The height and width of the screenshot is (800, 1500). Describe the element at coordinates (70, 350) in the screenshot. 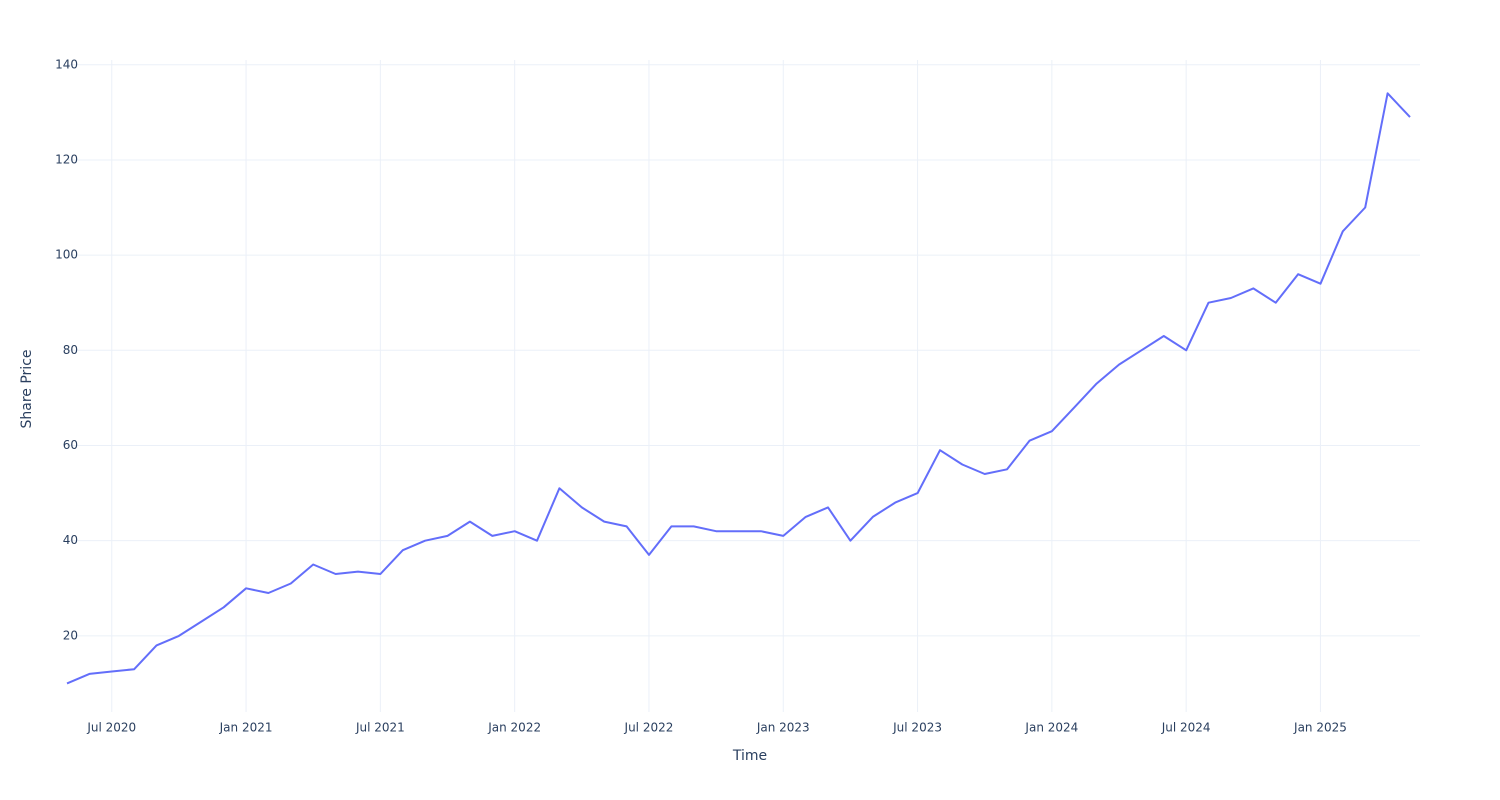

I see `y-tick-label: 80` at that location.